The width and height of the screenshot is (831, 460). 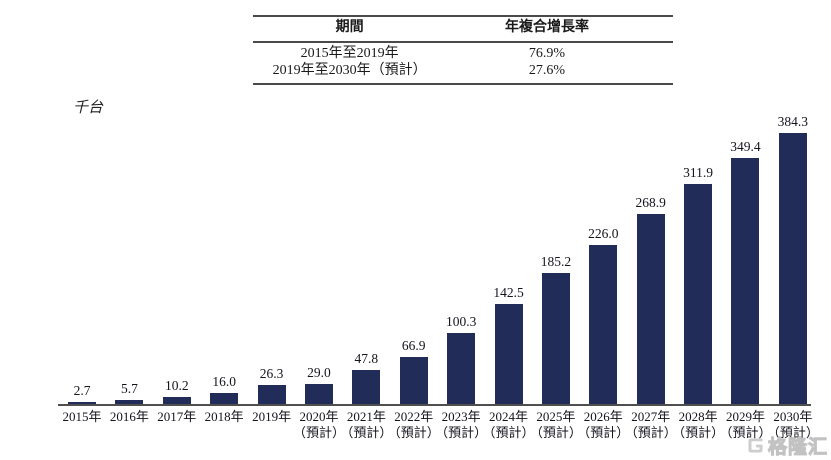 What do you see at coordinates (651, 416) in the screenshot?
I see `x-tick-year: 2027年` at bounding box center [651, 416].